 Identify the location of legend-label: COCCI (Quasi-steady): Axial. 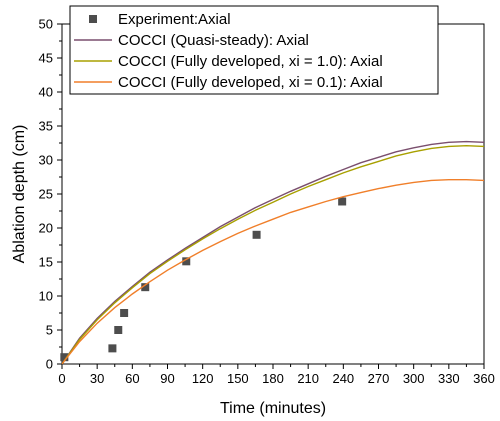
(213, 40).